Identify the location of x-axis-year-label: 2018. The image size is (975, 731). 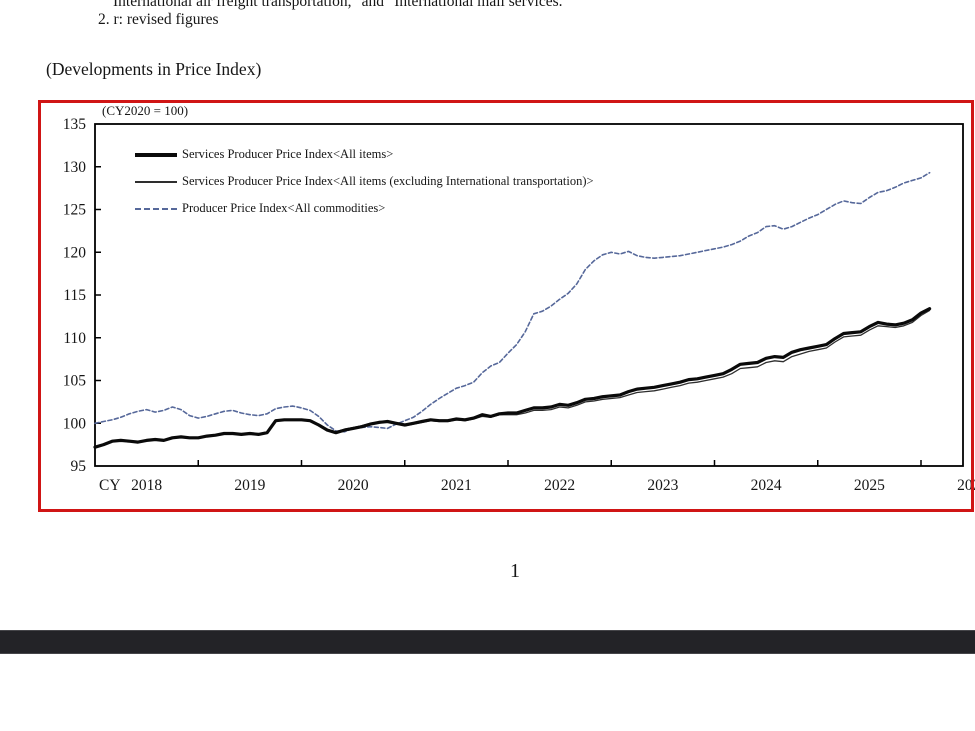
(146, 485).